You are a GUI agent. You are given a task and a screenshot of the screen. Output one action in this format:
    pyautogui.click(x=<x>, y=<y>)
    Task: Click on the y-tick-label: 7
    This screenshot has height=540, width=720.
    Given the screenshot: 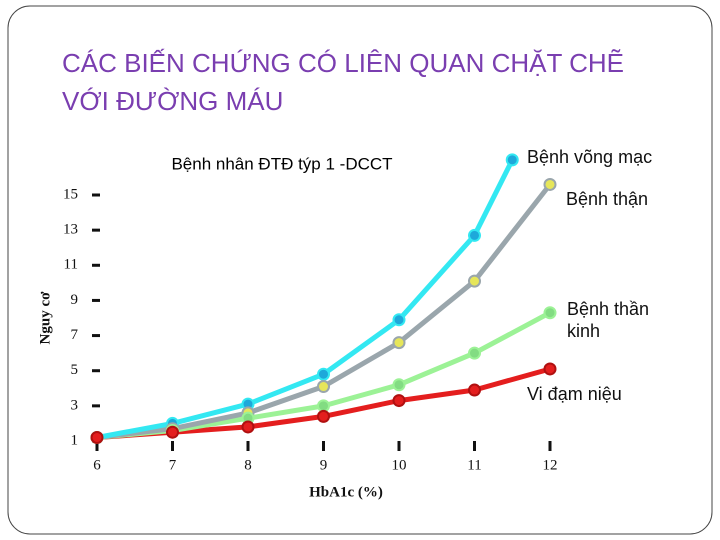 What is the action you would take?
    pyautogui.click(x=75, y=335)
    